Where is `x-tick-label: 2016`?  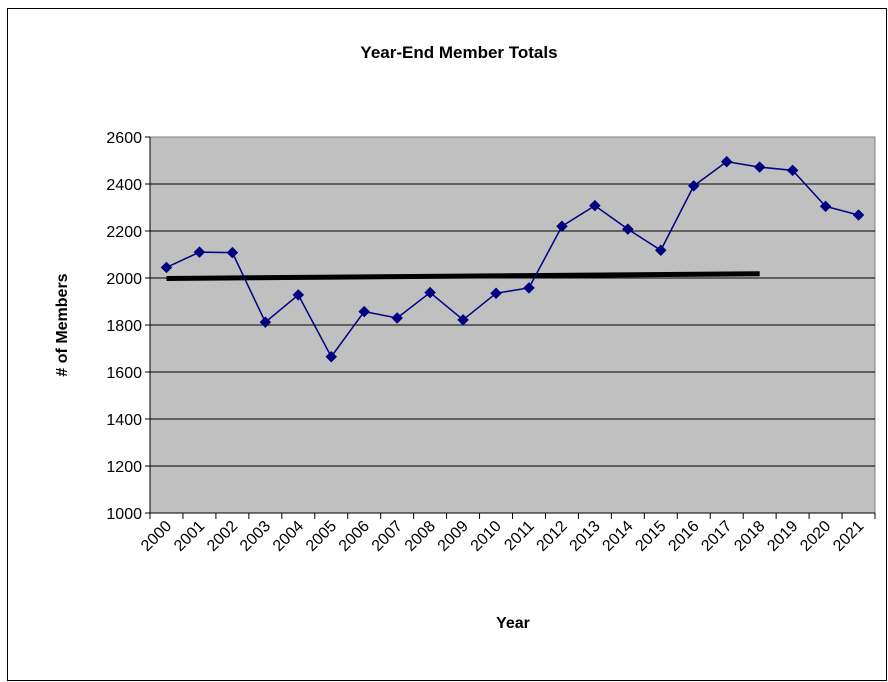
x-tick-label: 2016 is located at coordinates (683, 536).